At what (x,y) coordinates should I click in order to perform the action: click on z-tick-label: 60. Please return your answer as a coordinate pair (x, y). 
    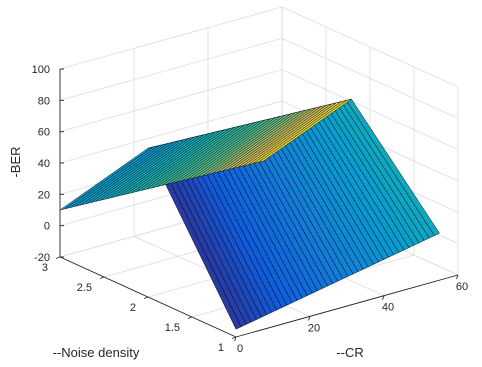
    Looking at the image, I should click on (44, 133).